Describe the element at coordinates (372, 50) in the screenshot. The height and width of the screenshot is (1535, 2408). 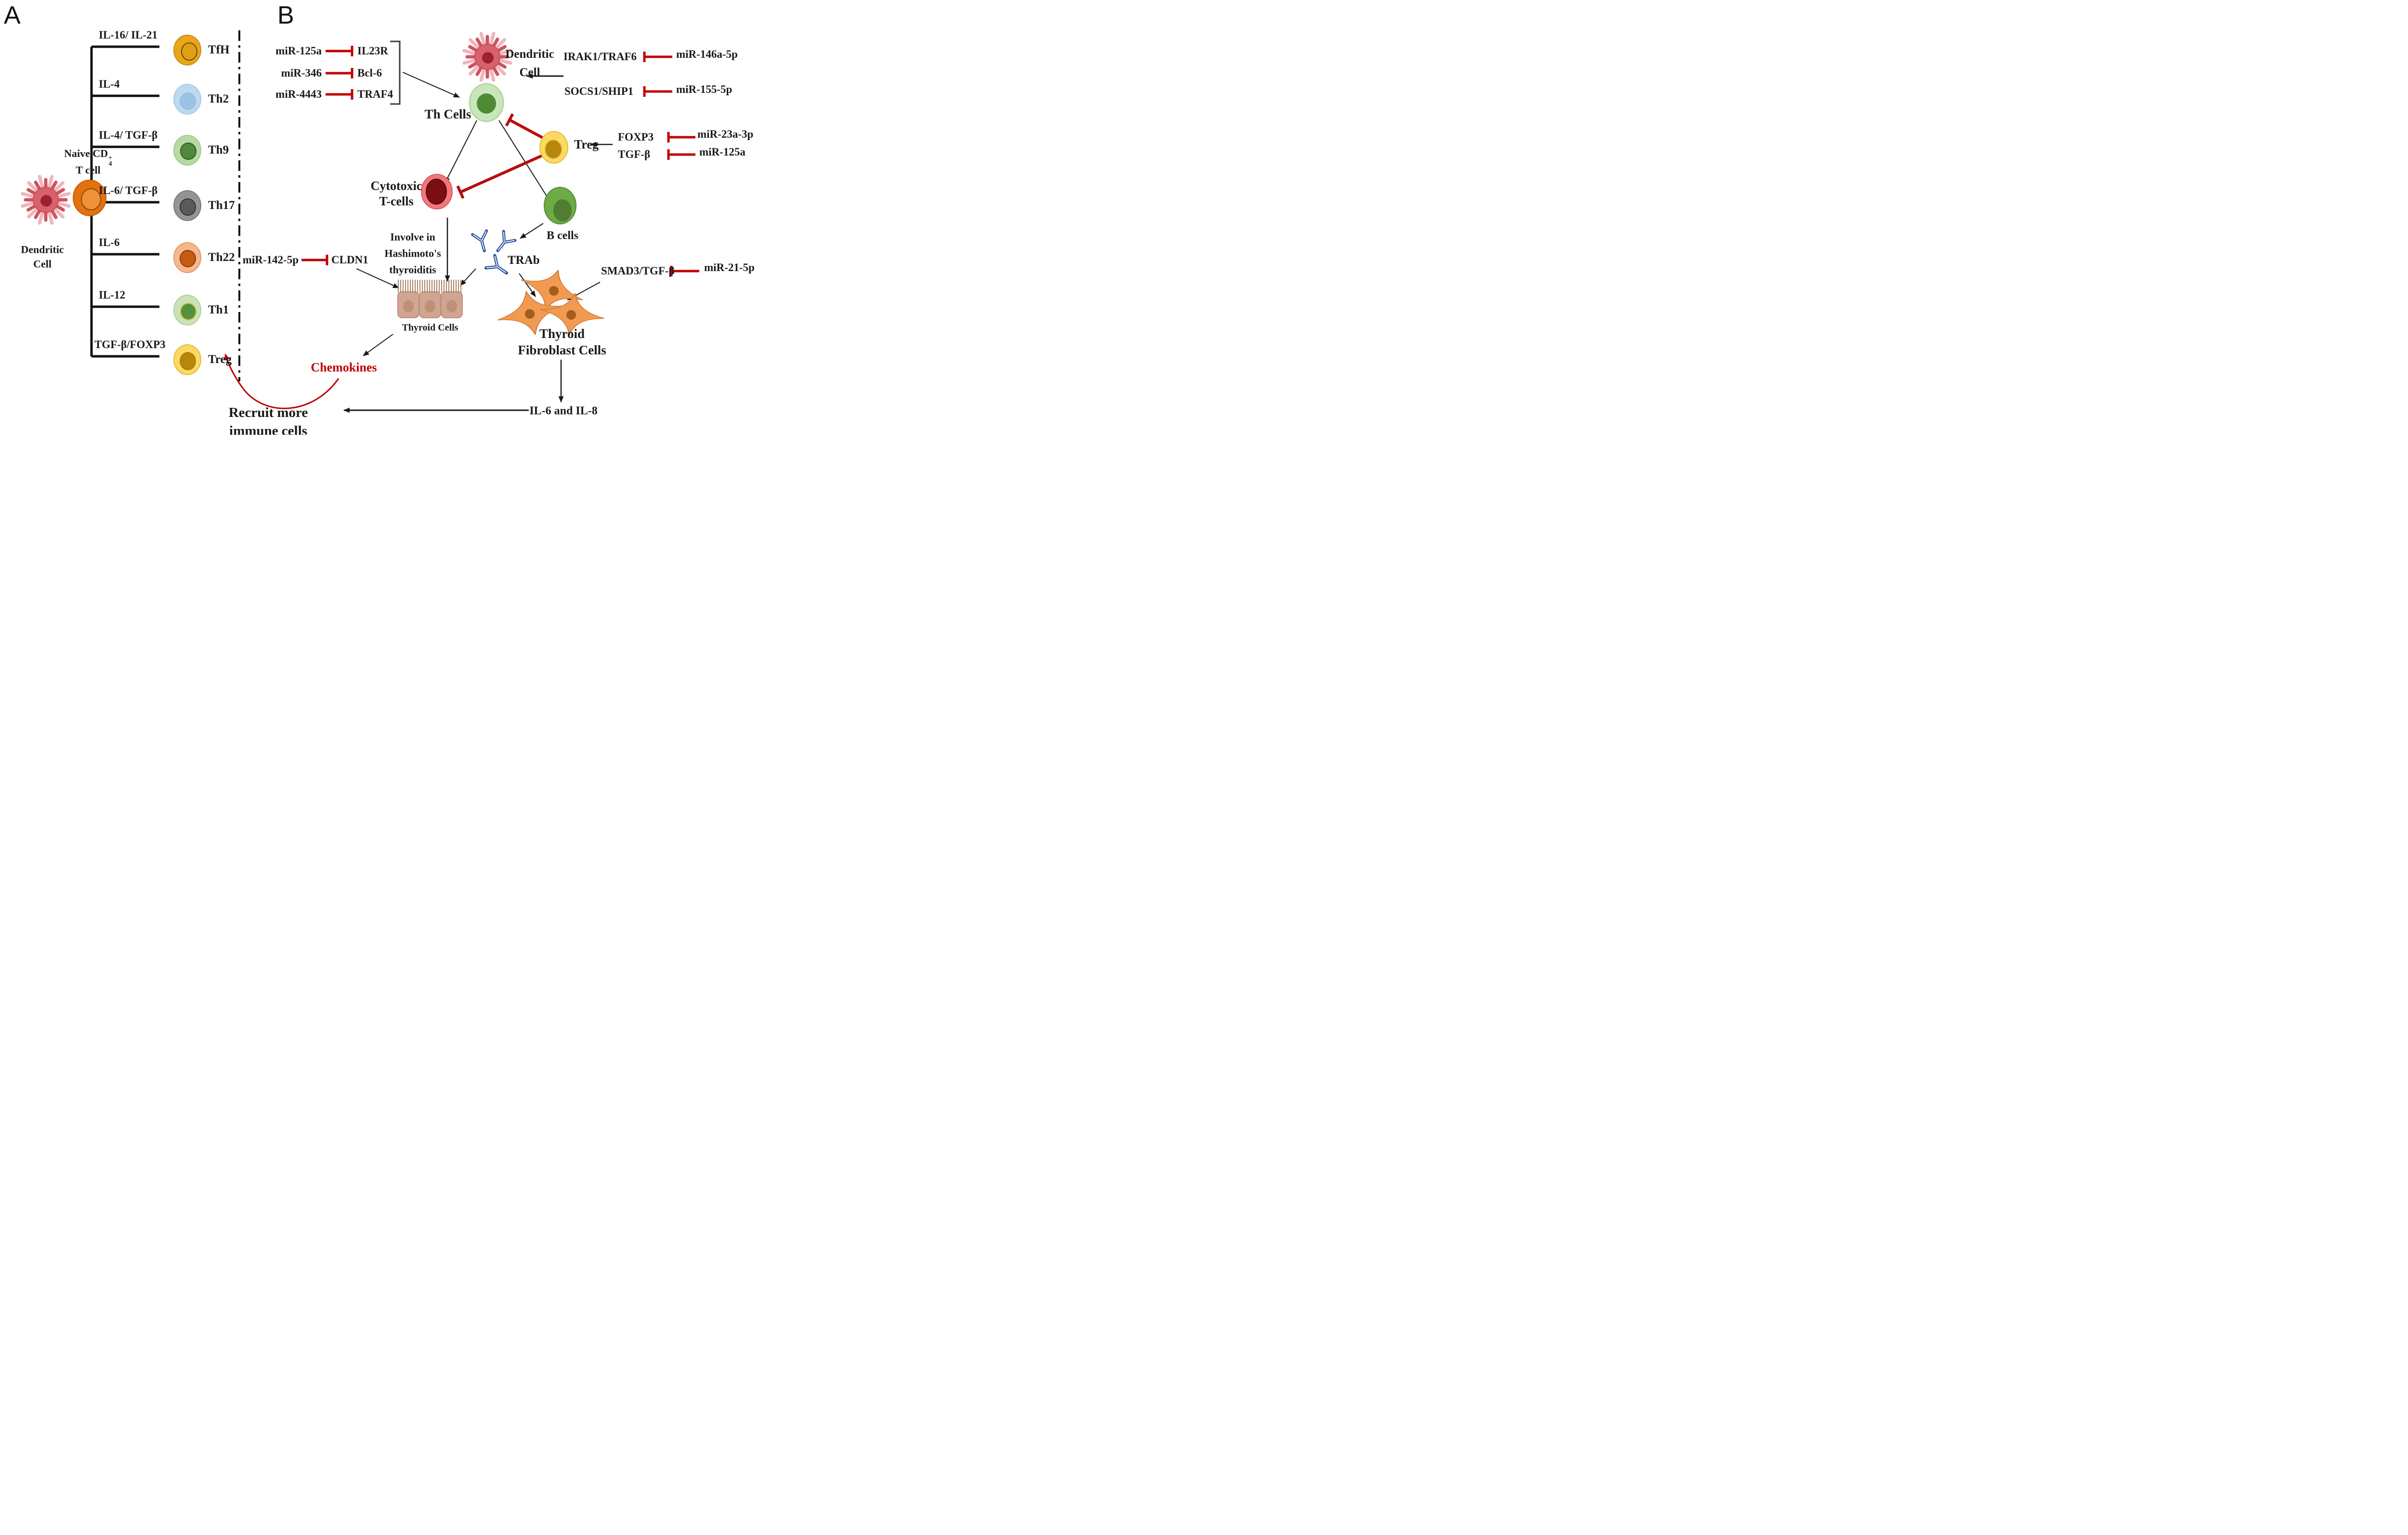
I see `il23r-label: IL23R` at that location.